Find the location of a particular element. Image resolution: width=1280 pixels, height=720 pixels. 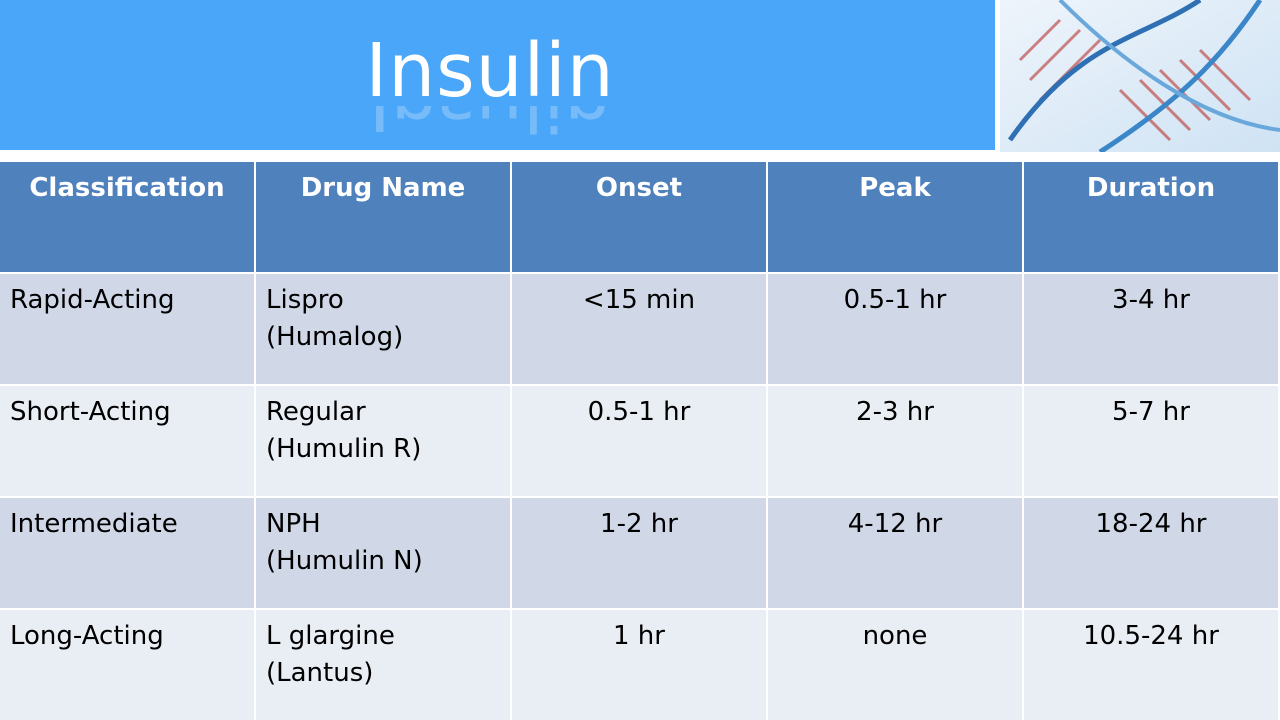

table-cell: Intermediate is located at coordinates (127, 553).